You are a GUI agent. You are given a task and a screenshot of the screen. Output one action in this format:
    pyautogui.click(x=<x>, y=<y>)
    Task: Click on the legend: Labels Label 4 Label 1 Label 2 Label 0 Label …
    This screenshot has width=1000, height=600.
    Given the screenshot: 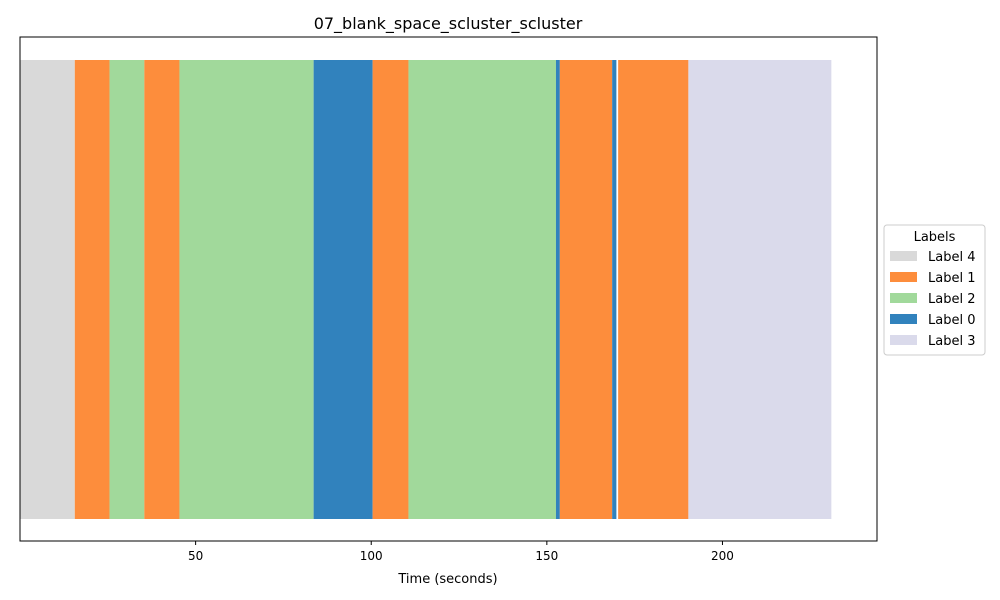 What is the action you would take?
    pyautogui.click(x=934, y=290)
    